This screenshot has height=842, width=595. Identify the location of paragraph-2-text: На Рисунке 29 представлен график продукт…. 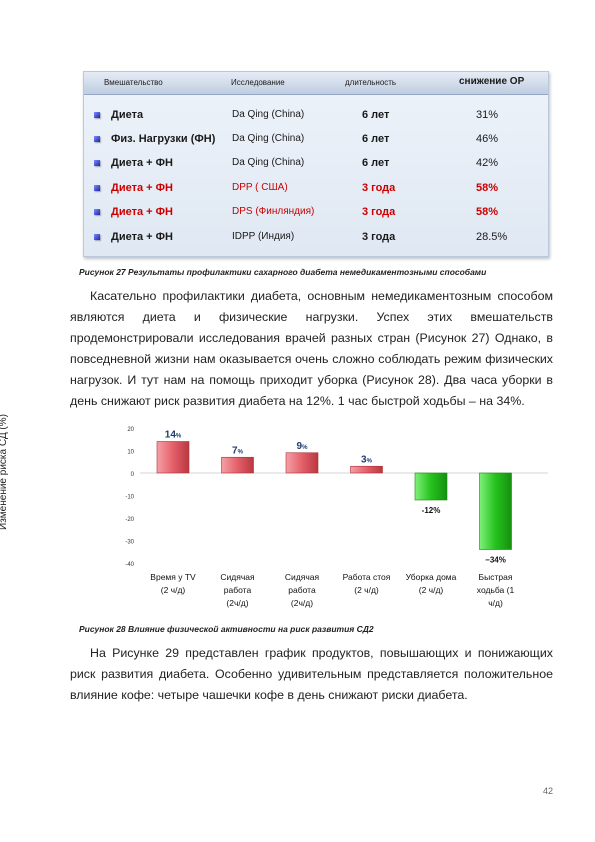
(311, 674).